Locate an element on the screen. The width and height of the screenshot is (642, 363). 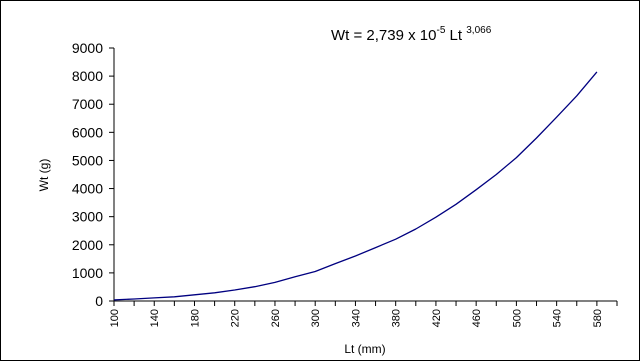
equation-mid: Lt is located at coordinates (455, 35).